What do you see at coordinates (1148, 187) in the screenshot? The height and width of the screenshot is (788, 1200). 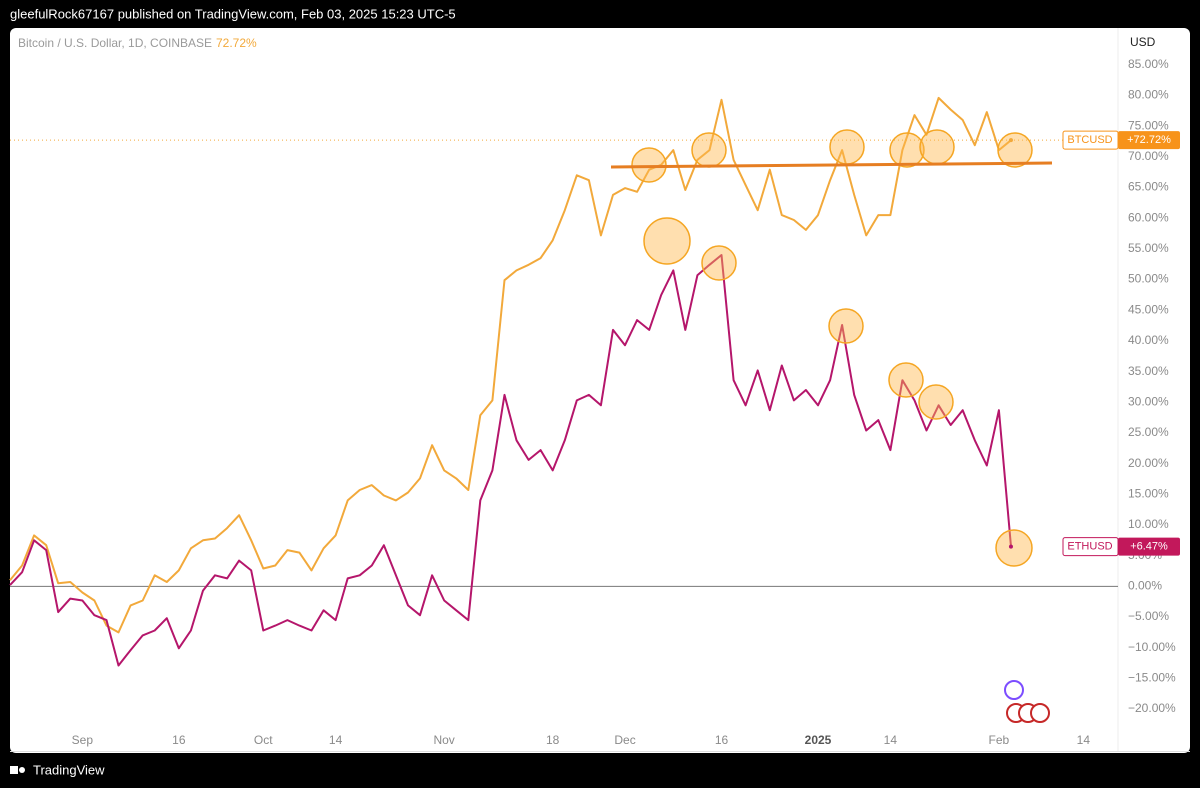 I see `y-tick-label: 65.00%` at bounding box center [1148, 187].